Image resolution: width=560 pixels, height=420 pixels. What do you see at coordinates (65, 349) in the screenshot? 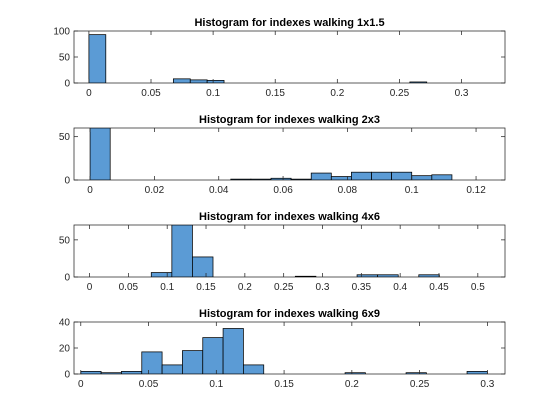
I see `y-tick-label: 20` at bounding box center [65, 349].